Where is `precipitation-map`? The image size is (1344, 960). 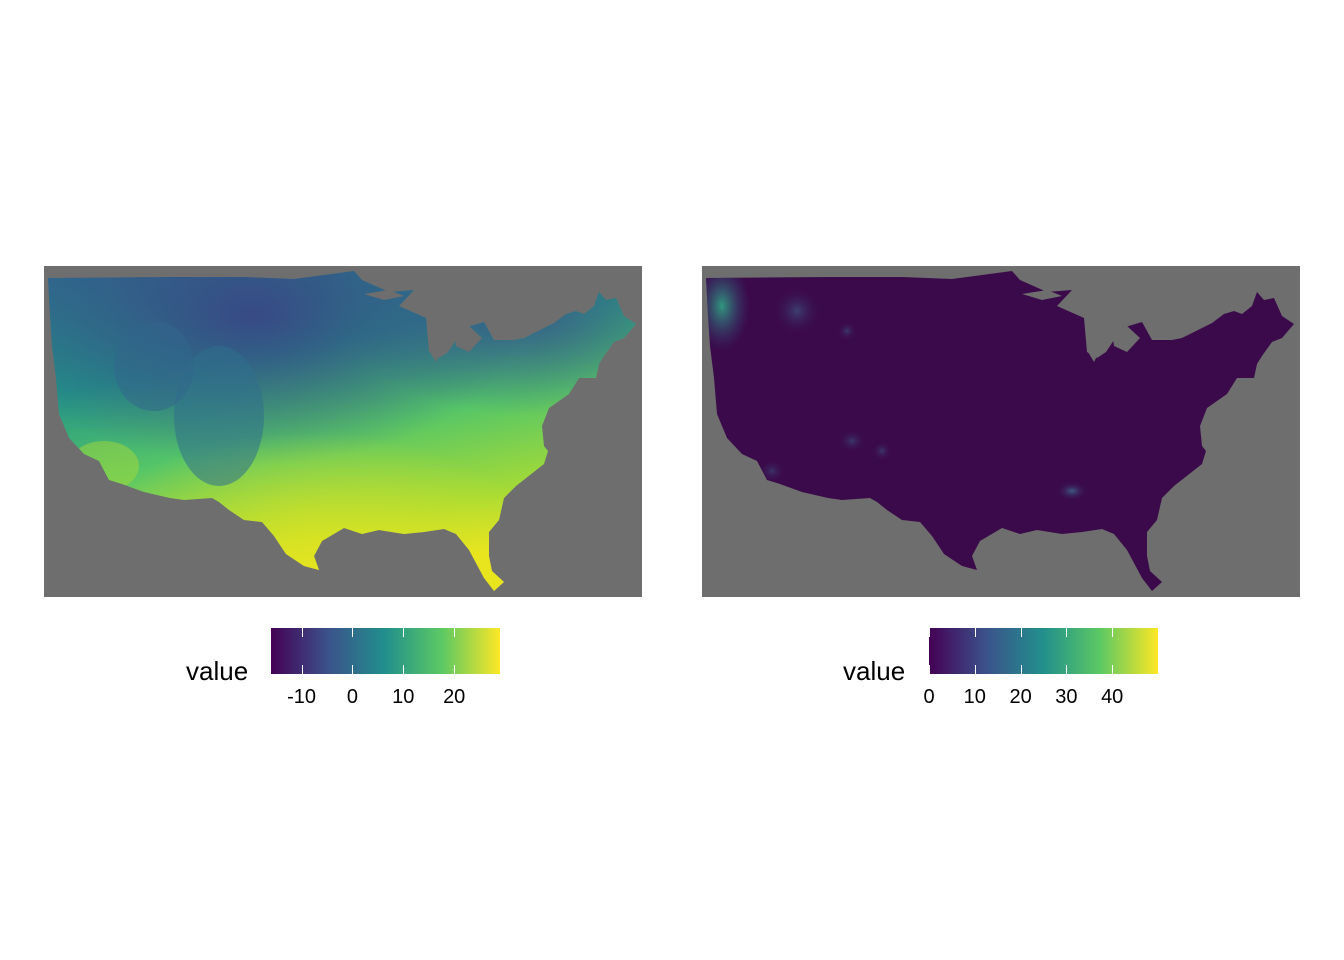
precipitation-map is located at coordinates (1000, 431).